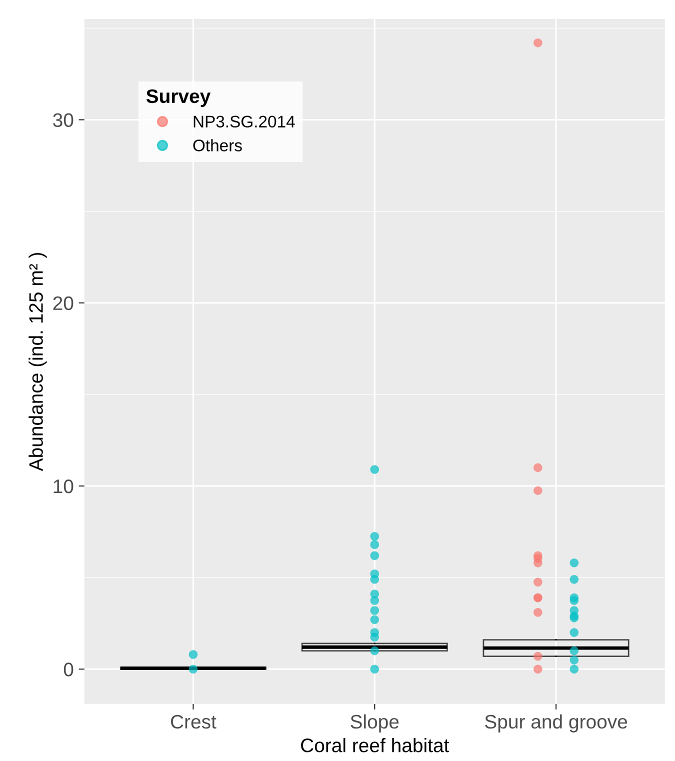 Image resolution: width=675 pixels, height=761 pixels. I want to click on y-tick-label: 0, so click(69, 669).